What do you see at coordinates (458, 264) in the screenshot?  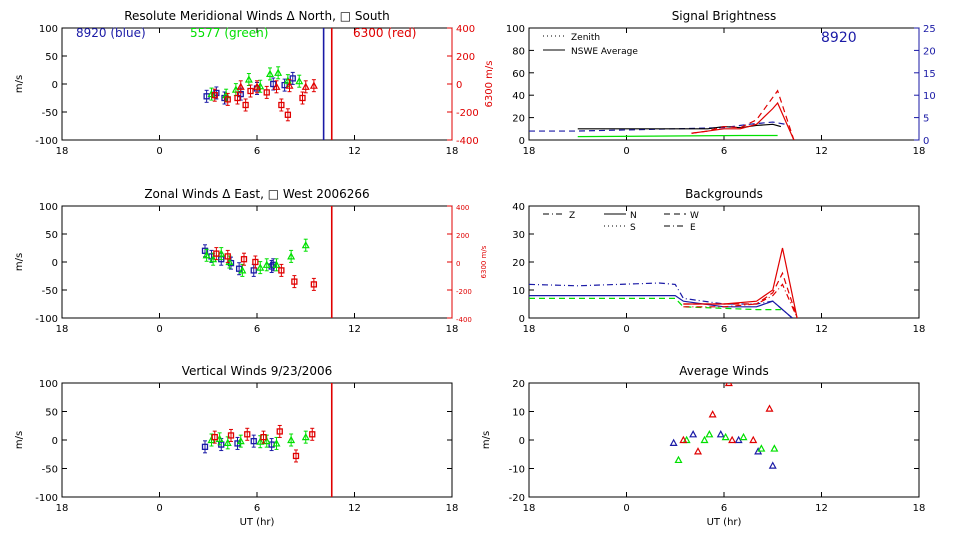 I see `y2-tick-label: 0` at bounding box center [458, 264].